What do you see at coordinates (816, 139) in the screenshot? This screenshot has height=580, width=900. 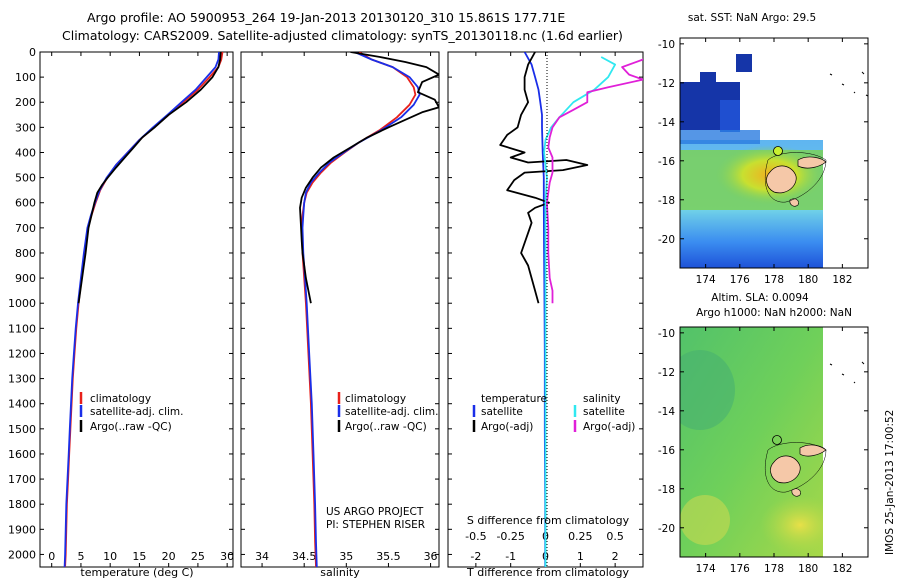 I see `sst-map-islands` at bounding box center [816, 139].